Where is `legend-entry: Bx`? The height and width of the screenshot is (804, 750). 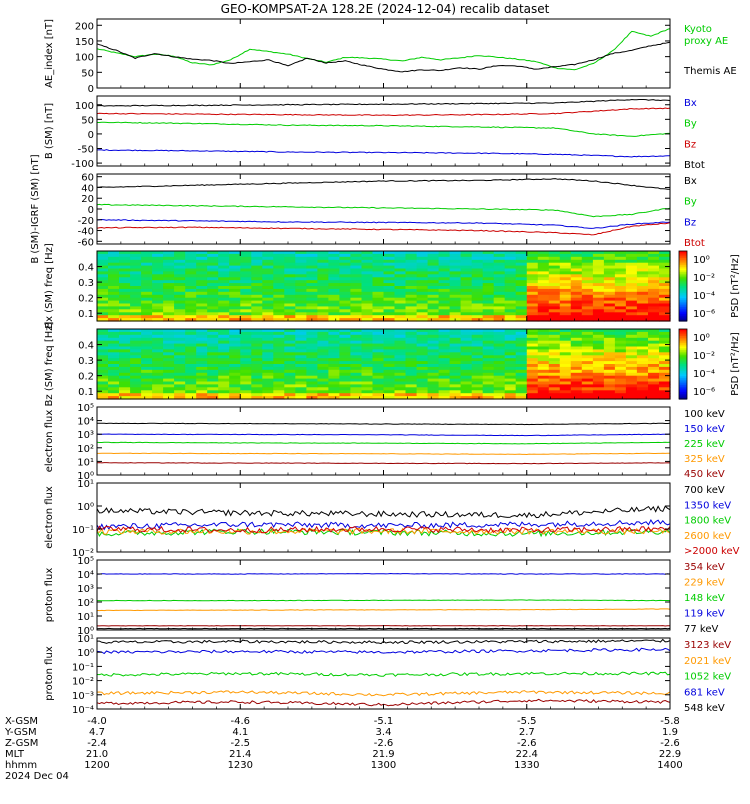 legend-entry: Bx is located at coordinates (690, 103).